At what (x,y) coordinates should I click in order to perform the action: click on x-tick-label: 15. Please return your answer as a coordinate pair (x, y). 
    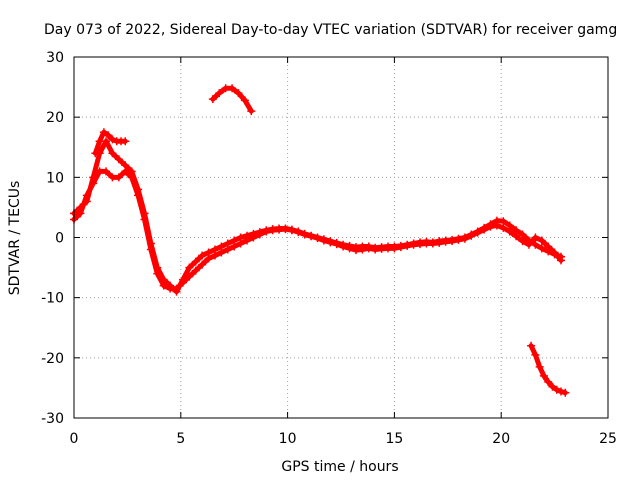
    Looking at the image, I should click on (394, 439).